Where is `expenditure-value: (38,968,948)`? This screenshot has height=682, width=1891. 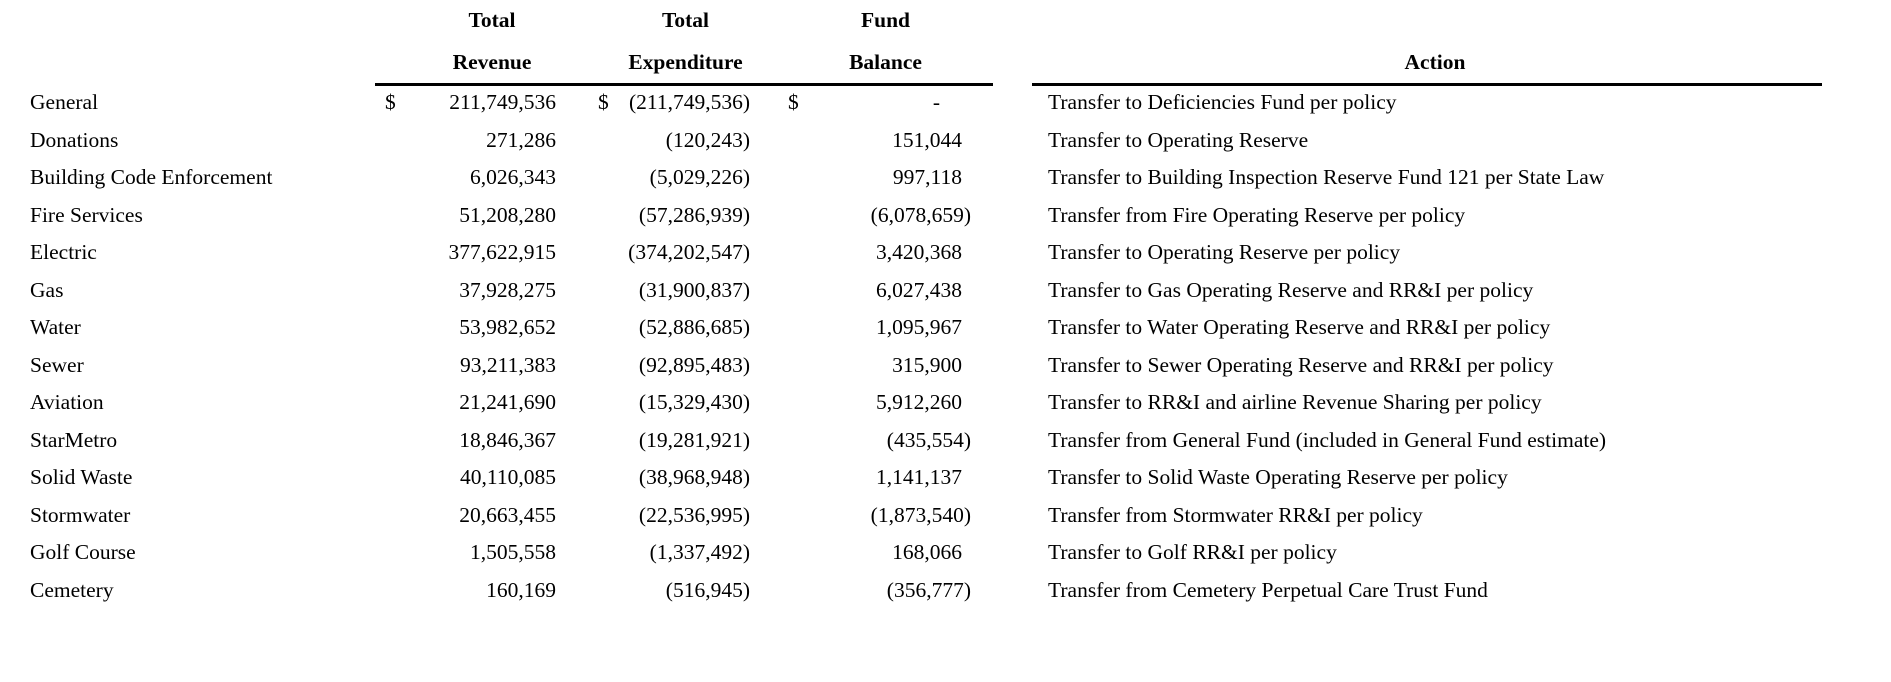 expenditure-value: (38,968,948) is located at coordinates (694, 477).